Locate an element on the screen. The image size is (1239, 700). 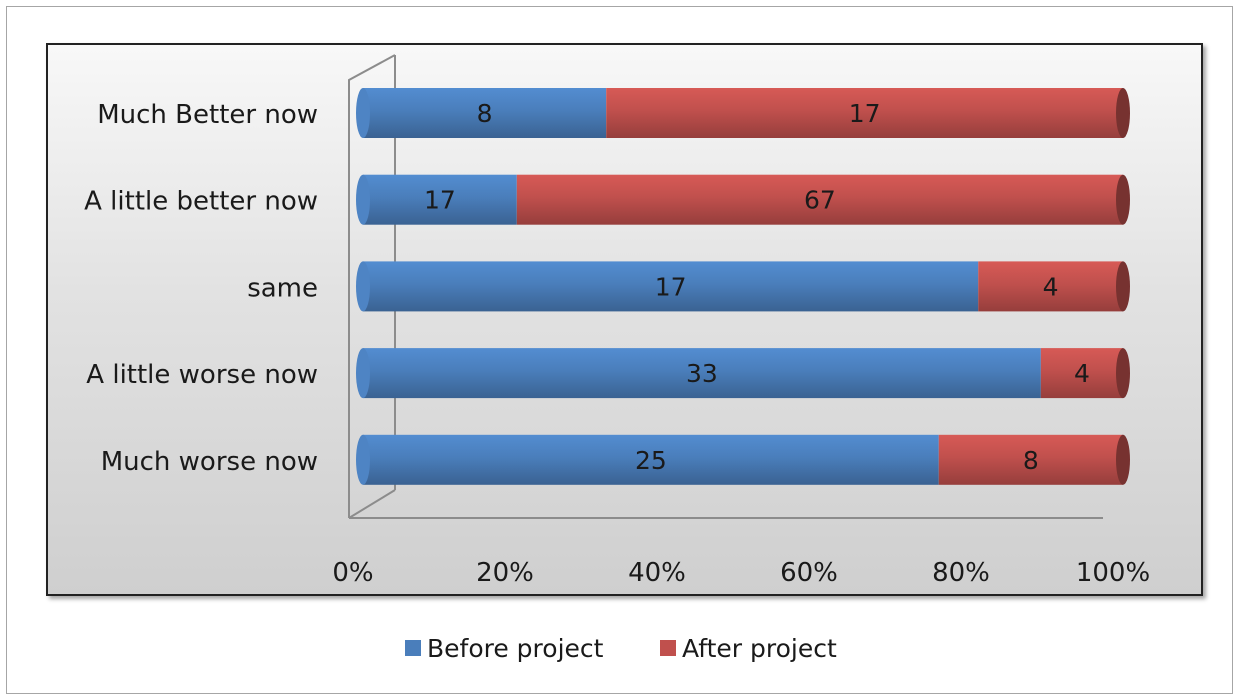
x-tick-label: 0% is located at coordinates (352, 573).